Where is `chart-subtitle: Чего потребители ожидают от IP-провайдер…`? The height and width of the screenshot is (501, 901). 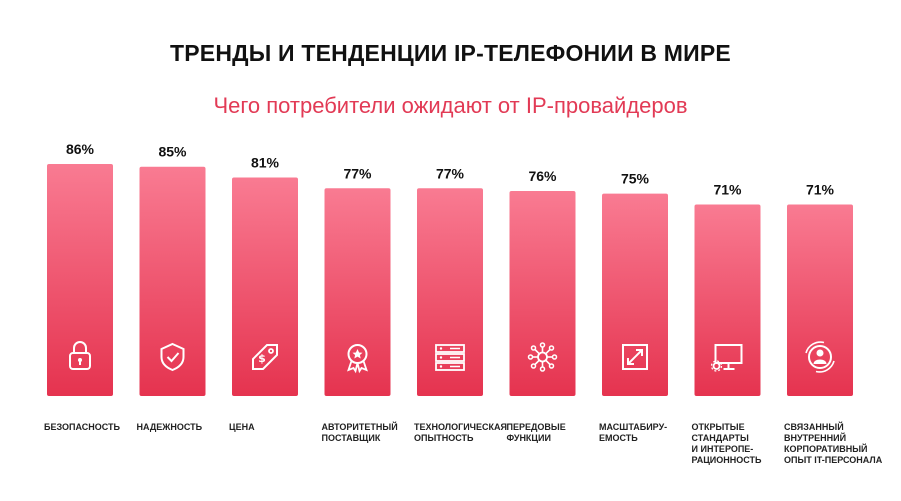 chart-subtitle: Чего потребители ожидают от IP-провайдер… is located at coordinates (450, 105).